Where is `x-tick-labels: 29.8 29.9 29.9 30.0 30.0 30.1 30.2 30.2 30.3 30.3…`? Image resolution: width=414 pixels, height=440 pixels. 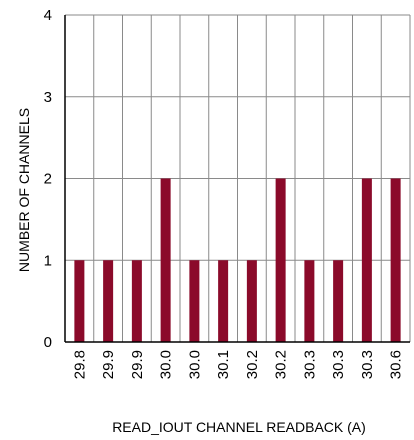 x-tick-labels: 29.8 29.9 29.9 30.0 30.0 30.1 30.2 30.2 30.3 30.3… is located at coordinates (237, 364).